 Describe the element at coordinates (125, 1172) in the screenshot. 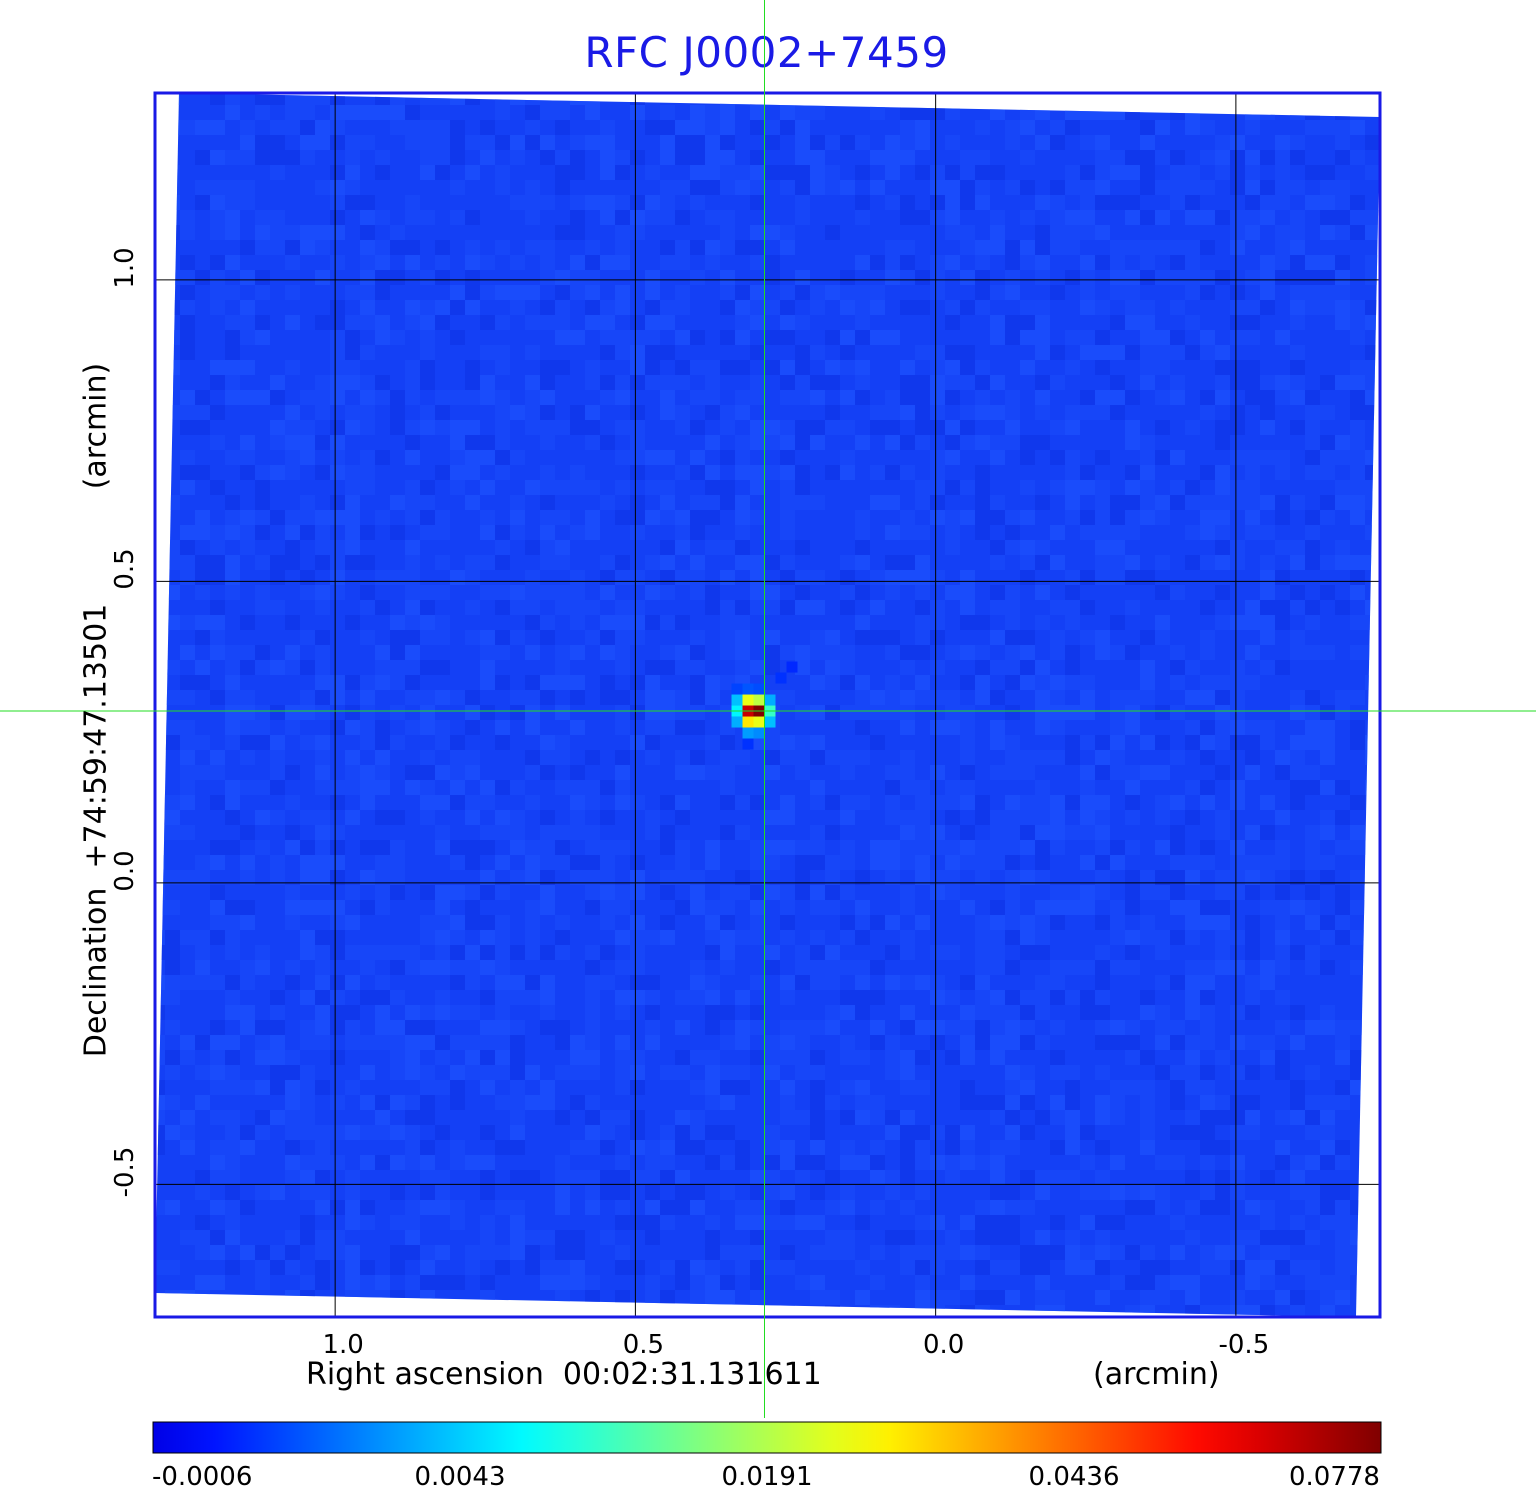

I see `y-tick-label: -0.5` at that location.